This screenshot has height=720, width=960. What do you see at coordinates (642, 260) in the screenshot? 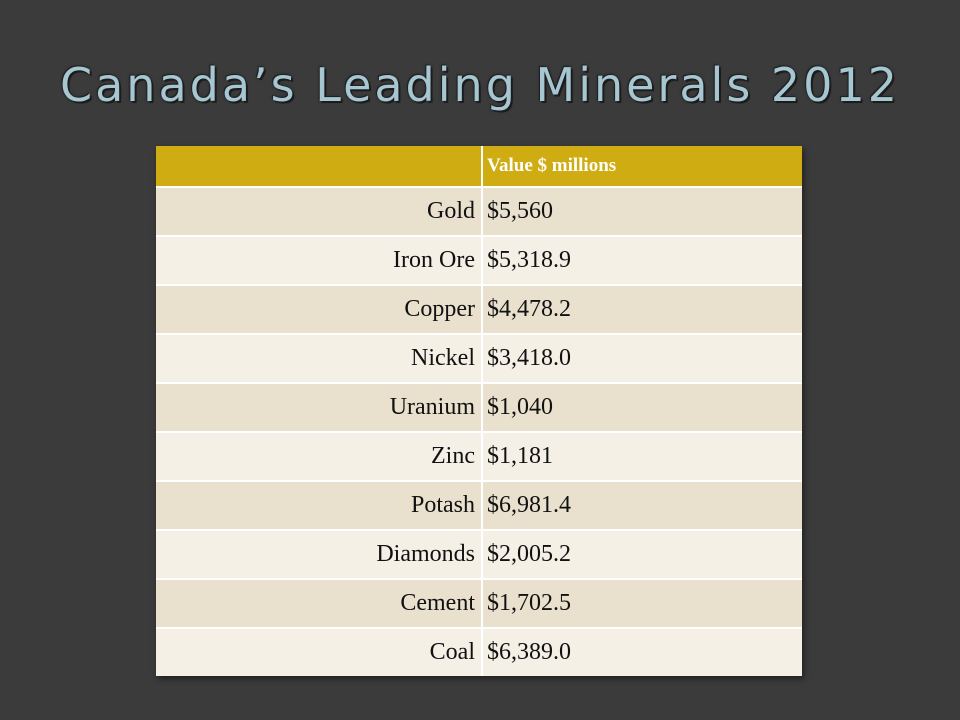
I see `mineral-value-cell: $5,318.9` at bounding box center [642, 260].